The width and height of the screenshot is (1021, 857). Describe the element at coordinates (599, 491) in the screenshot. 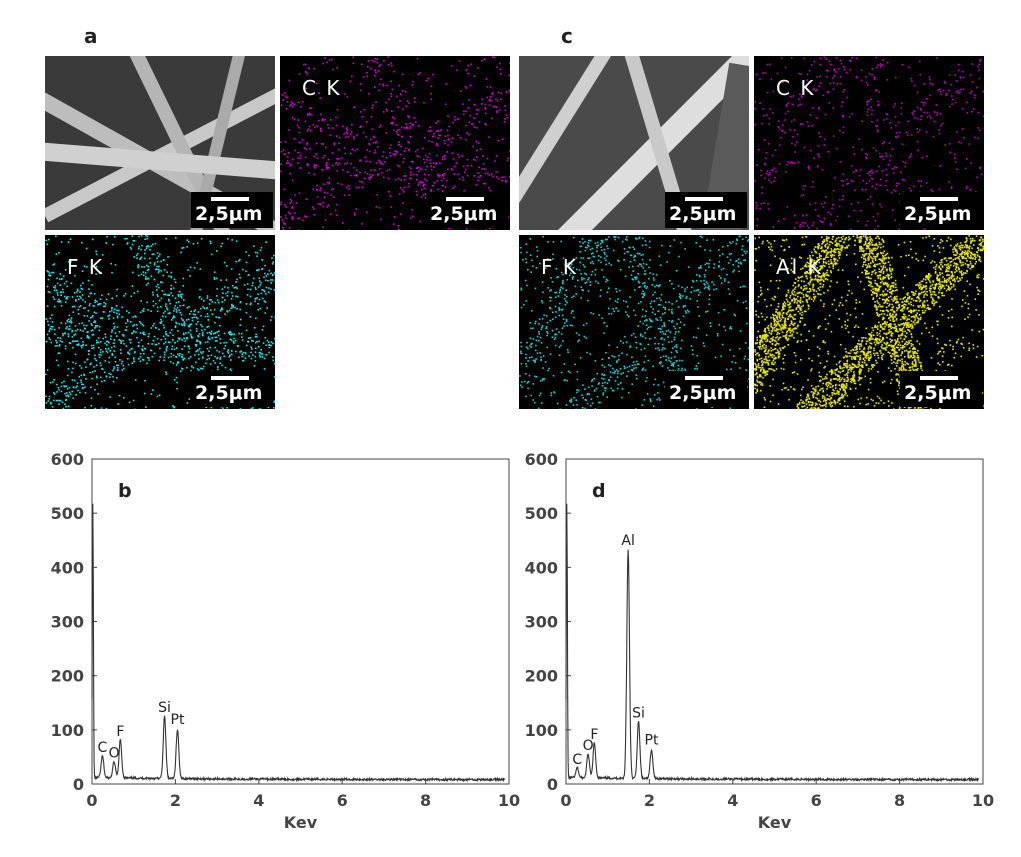

I see `panel-letter-d: d` at that location.